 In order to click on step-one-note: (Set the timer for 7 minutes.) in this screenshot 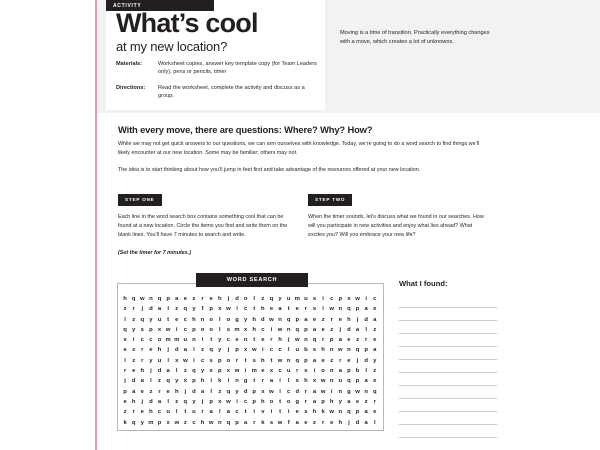, I will do `click(155, 252)`.